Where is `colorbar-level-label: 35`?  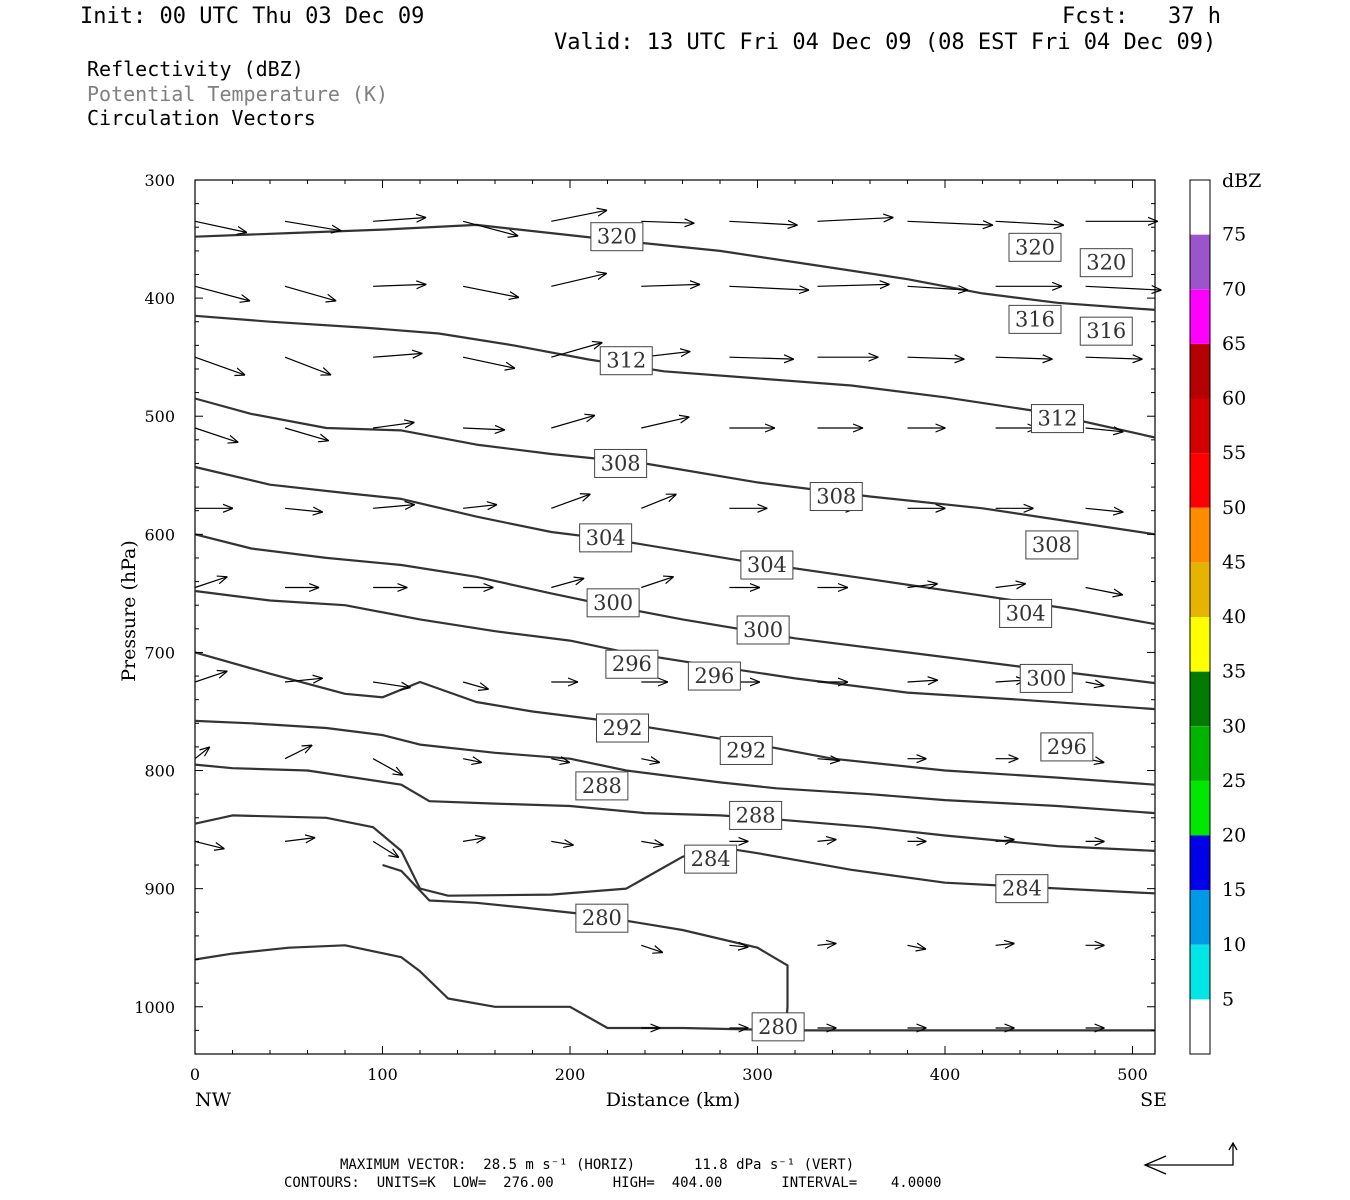 colorbar-level-label: 35 is located at coordinates (1234, 672).